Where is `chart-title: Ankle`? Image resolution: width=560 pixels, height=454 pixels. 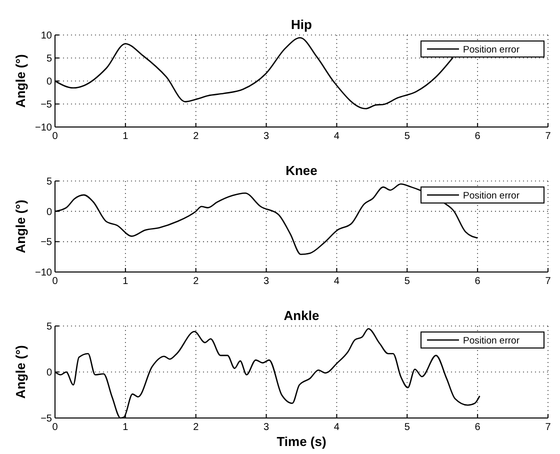
chart-title: Ankle is located at coordinates (302, 315).